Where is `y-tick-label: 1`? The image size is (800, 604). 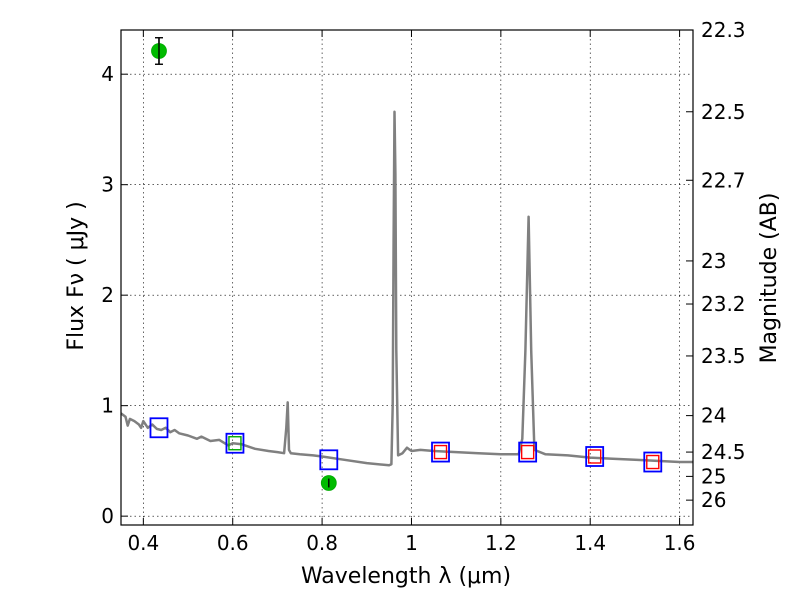 y-tick-label: 1 is located at coordinates (107, 406).